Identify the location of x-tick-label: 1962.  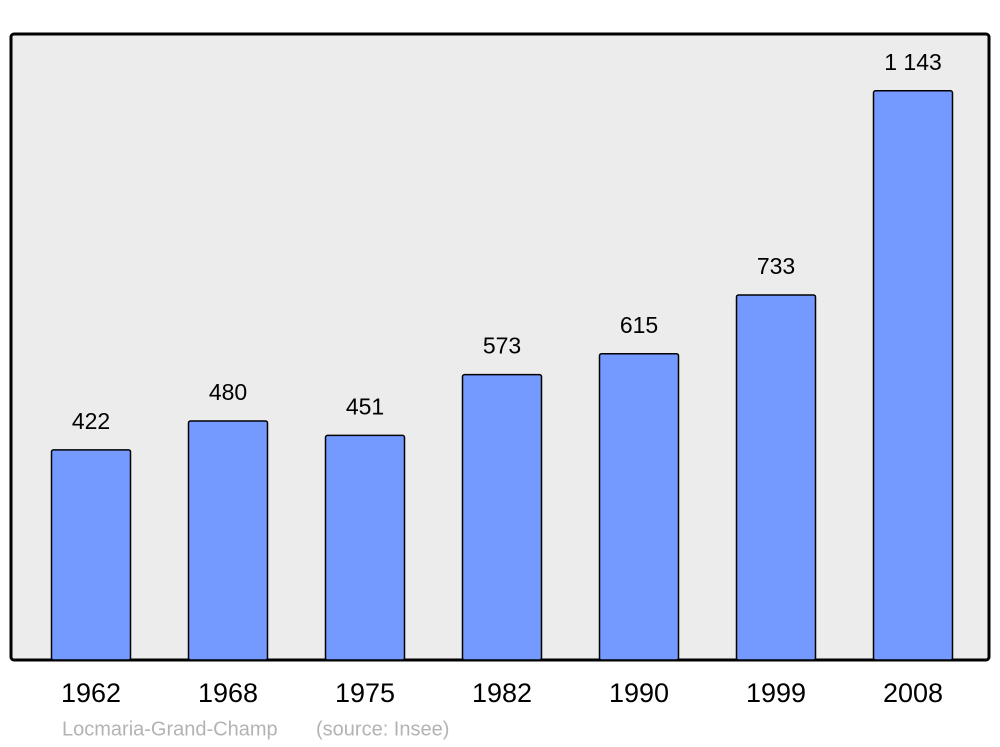
(91, 693).